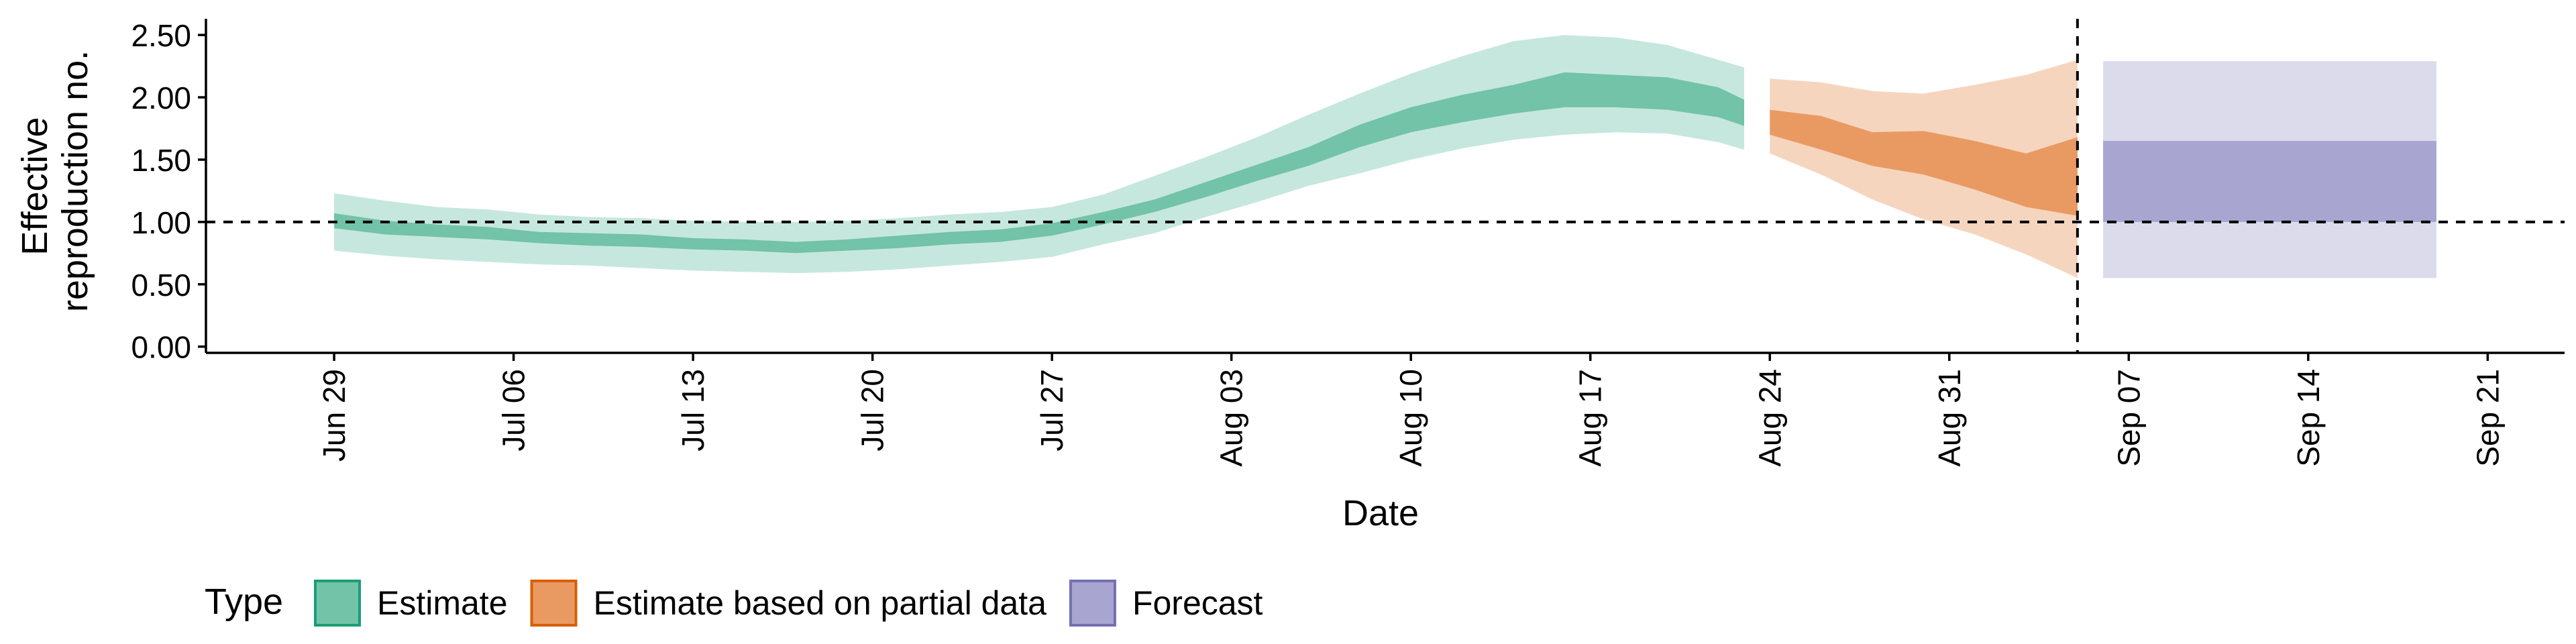 The image size is (2576, 644). What do you see at coordinates (2308, 418) in the screenshot?
I see `x-tick-label: Sep 14` at bounding box center [2308, 418].